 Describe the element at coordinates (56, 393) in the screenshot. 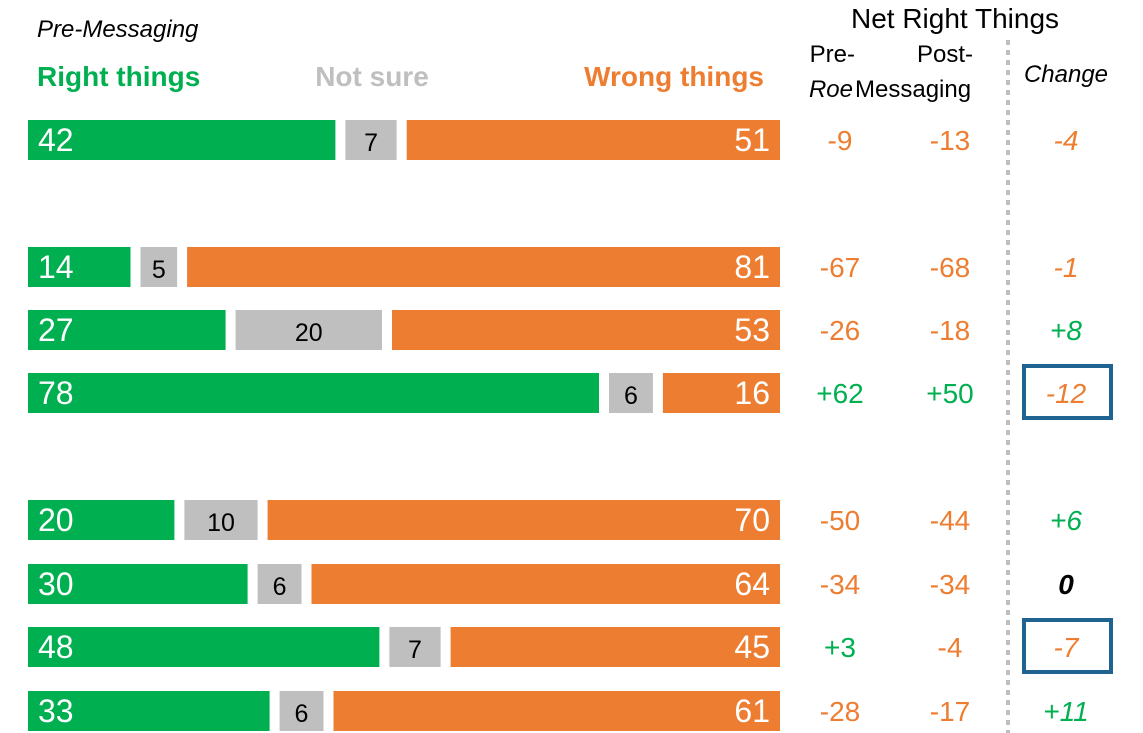

I see `bar-label-right-row-4: 78` at that location.